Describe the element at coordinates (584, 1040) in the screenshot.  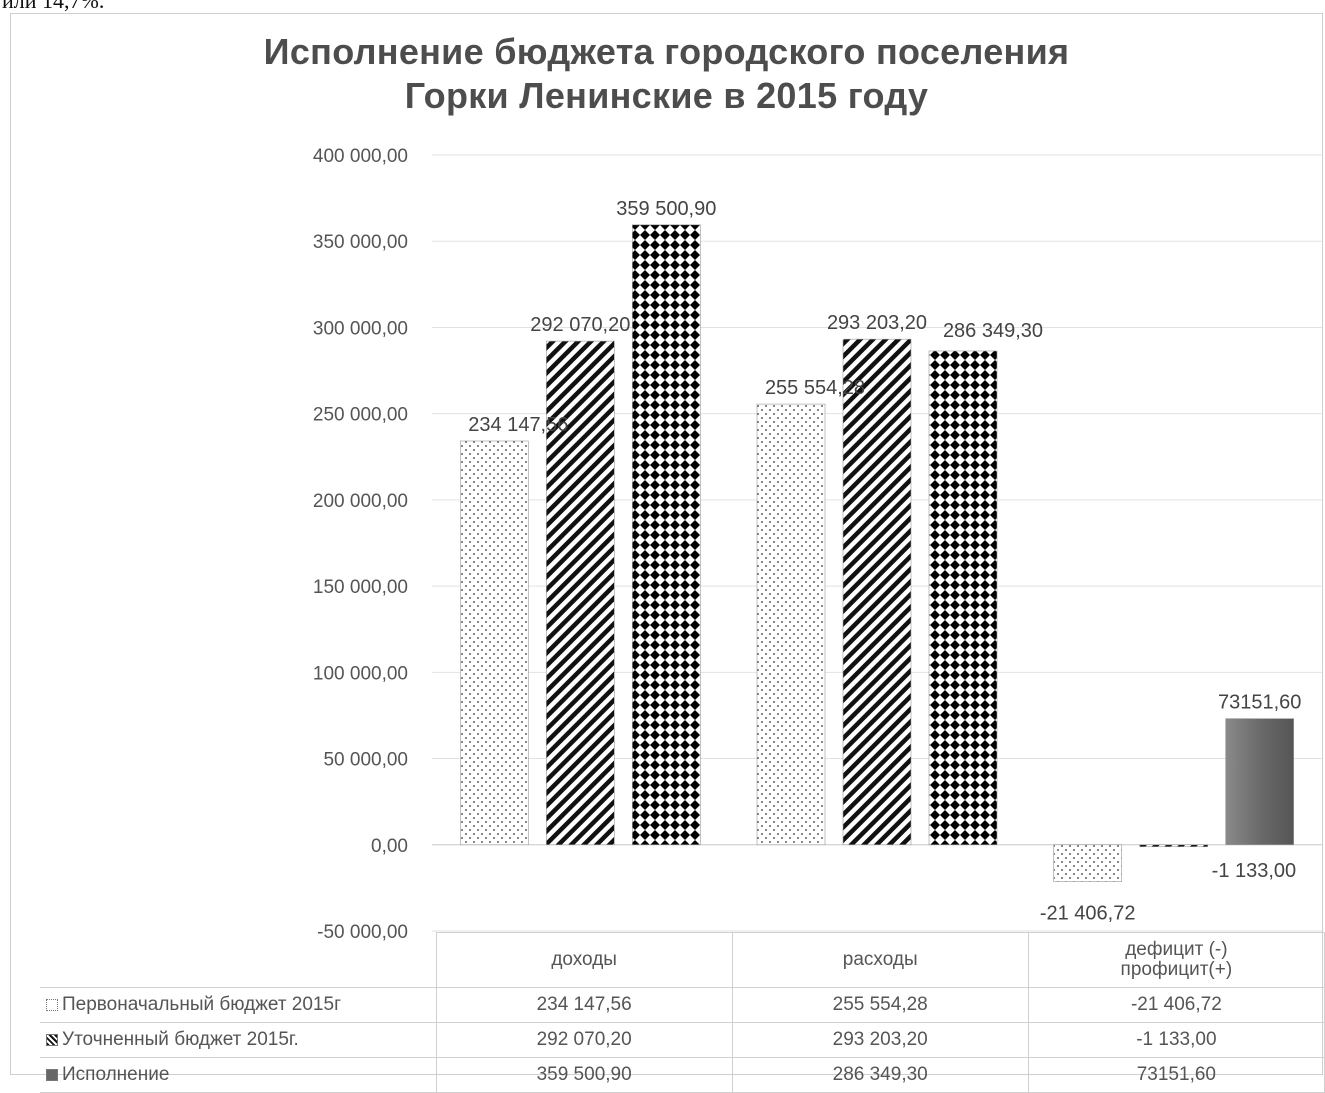
I see `table-cell: 292 070,20` at that location.